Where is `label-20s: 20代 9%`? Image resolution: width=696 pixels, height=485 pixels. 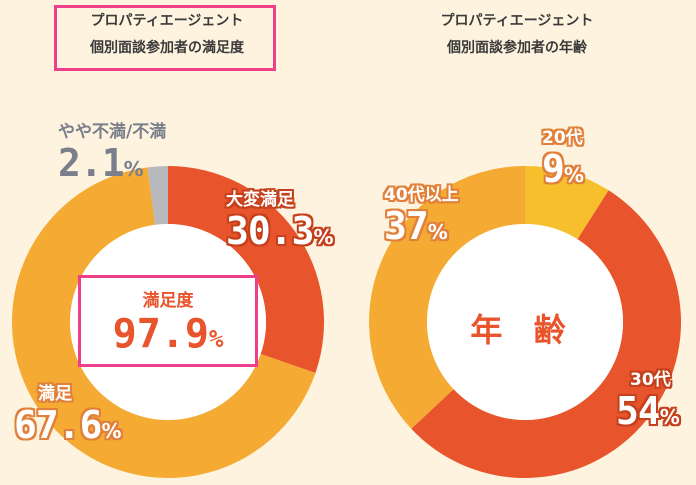
label-20s: 20代 9% is located at coordinates (563, 159).